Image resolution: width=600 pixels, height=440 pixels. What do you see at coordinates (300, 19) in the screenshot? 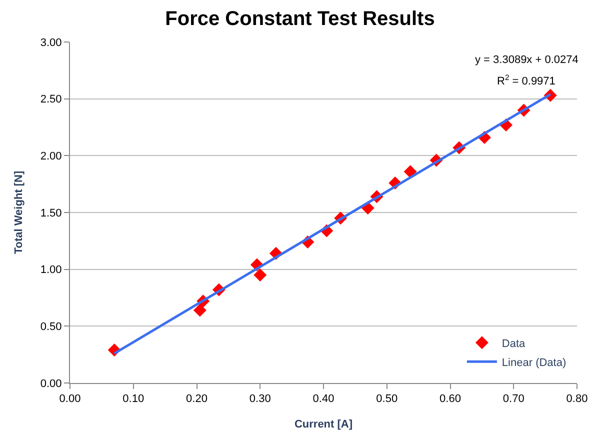
I see `chart-title: Force Constant Test Results` at bounding box center [300, 19].